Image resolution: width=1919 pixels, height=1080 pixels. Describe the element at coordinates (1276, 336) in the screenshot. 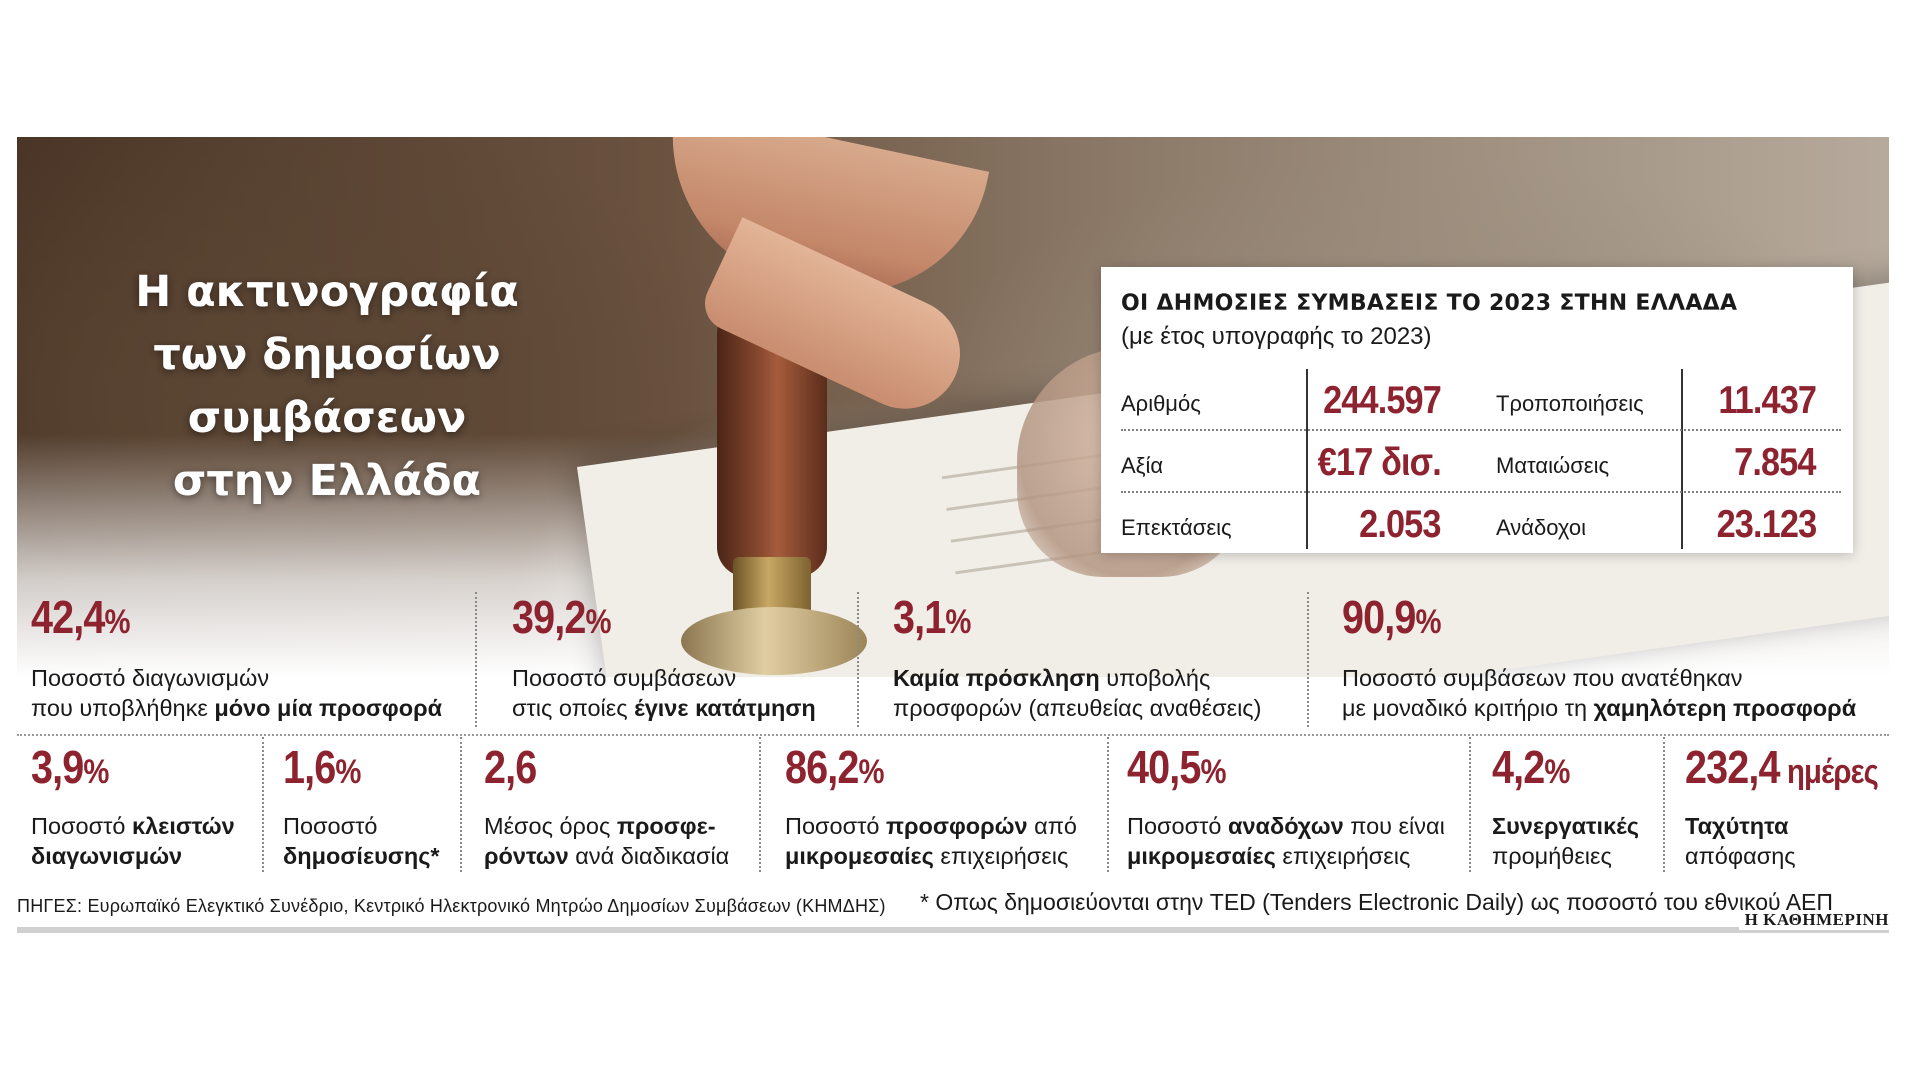

I see `panel-subtitle: (με έτος υπογραφής το 2023)` at that location.